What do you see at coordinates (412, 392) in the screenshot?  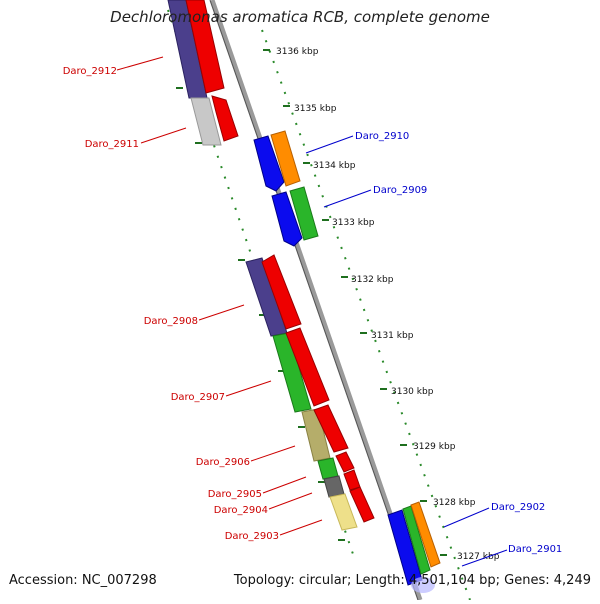 I see `kbp-label-3130: 3130 kbp` at bounding box center [412, 392].